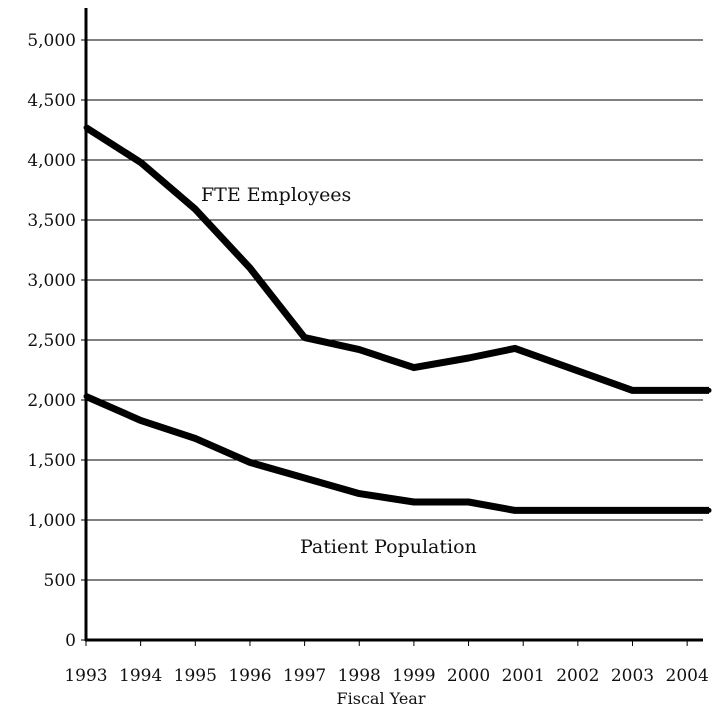 This screenshot has width=723, height=718. What do you see at coordinates (51, 281) in the screenshot?
I see `y-tick-label: 3,000` at bounding box center [51, 281].